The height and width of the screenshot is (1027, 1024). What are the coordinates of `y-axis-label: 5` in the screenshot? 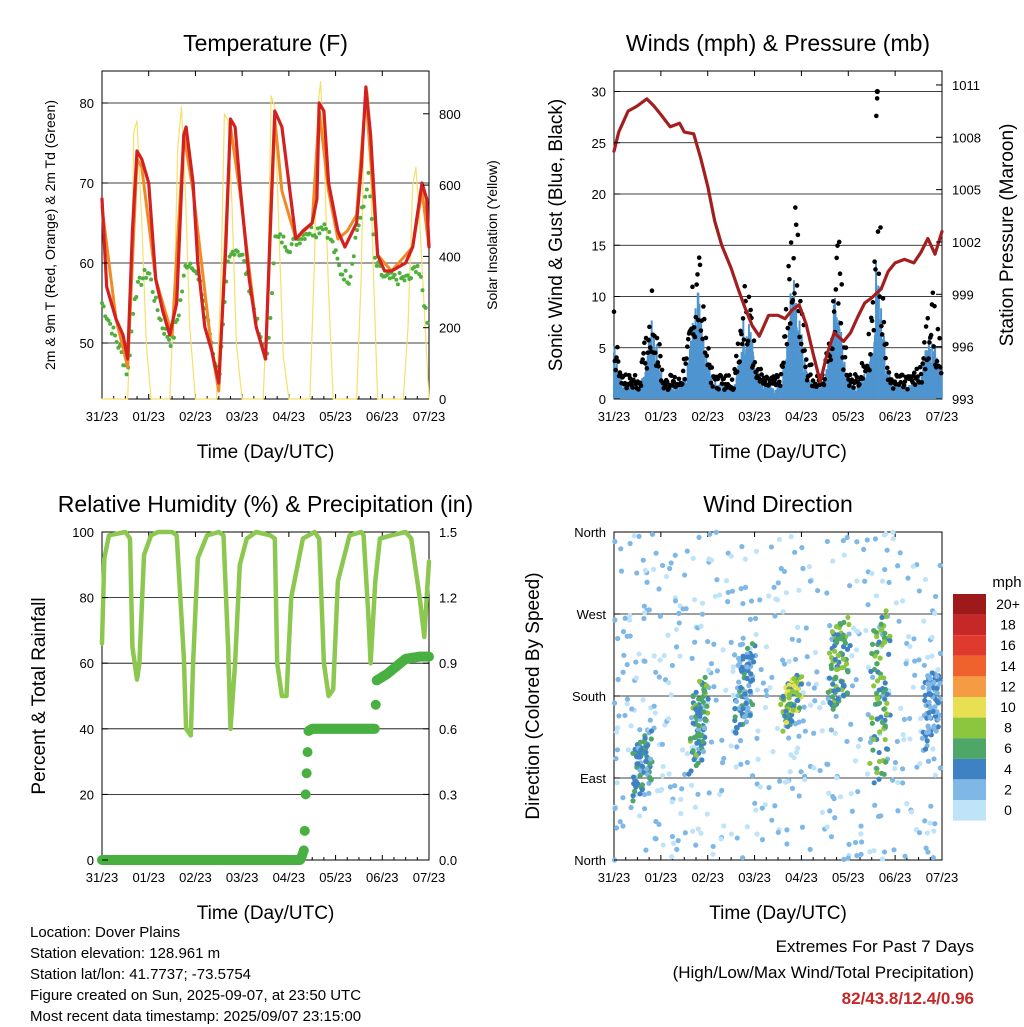 It's located at (602, 348).